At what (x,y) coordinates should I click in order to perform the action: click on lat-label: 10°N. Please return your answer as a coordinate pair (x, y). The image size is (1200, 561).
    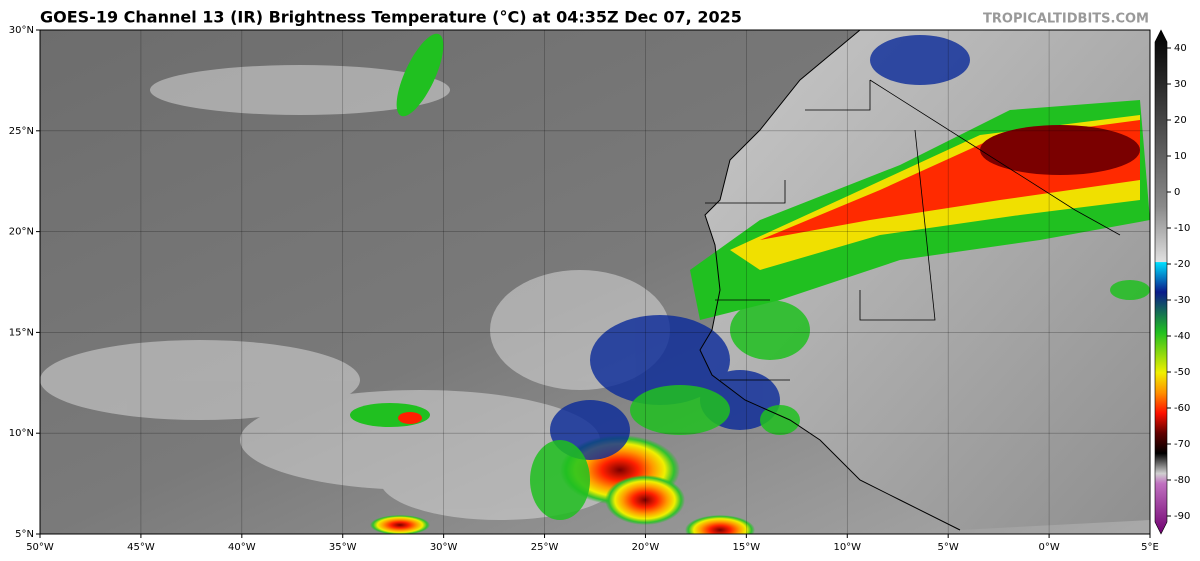
    Looking at the image, I should click on (21, 433).